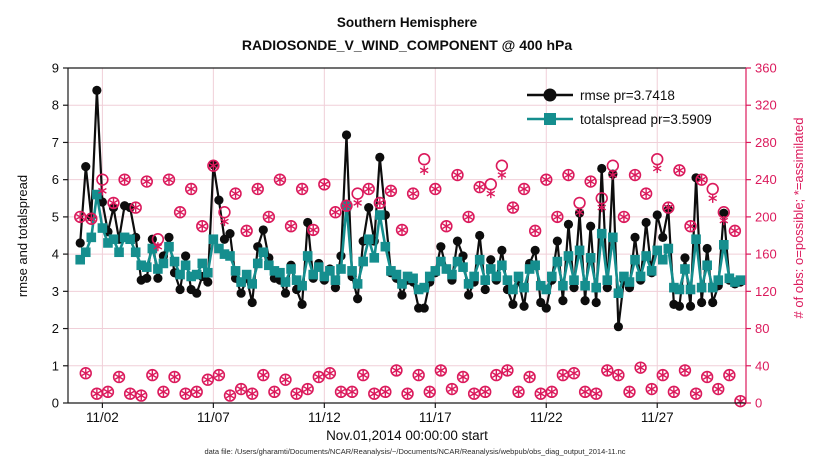 This screenshot has height=470, width=830. What do you see at coordinates (766, 105) in the screenshot?
I see `y-right-tick-label: 320` at bounding box center [766, 105].